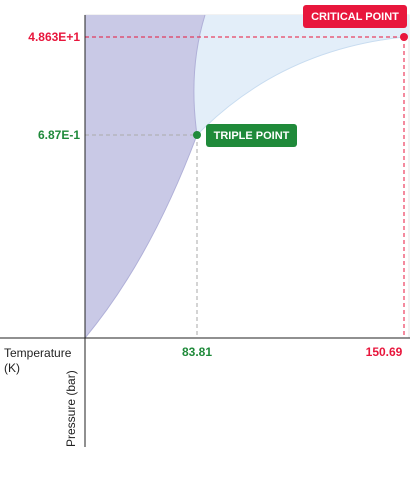  I want to click on vaporization-curve, so click(300, 86).